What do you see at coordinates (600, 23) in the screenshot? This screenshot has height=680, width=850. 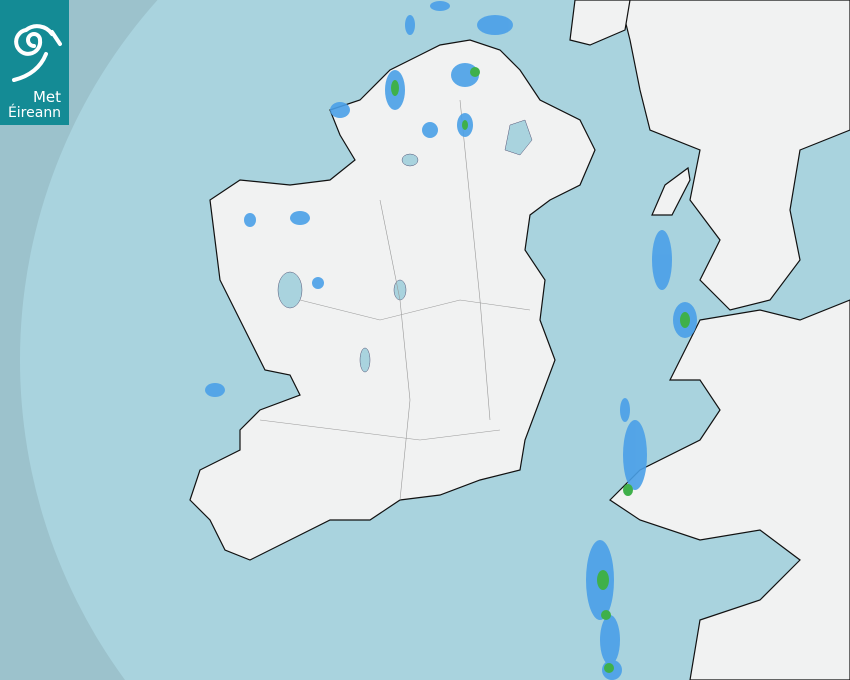 I see `kintyre` at bounding box center [600, 23].